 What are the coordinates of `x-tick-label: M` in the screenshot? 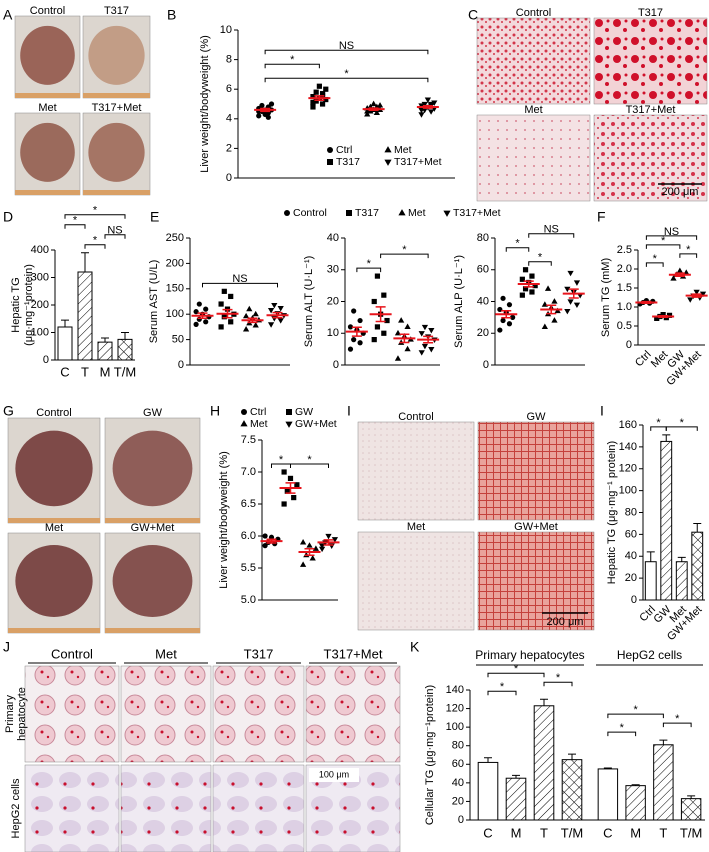 It's located at (635, 832).